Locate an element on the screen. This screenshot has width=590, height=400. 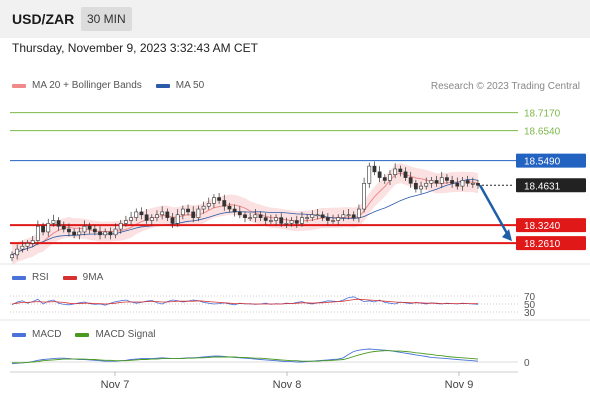
x-tick-label: Nov 7 is located at coordinates (115, 385).